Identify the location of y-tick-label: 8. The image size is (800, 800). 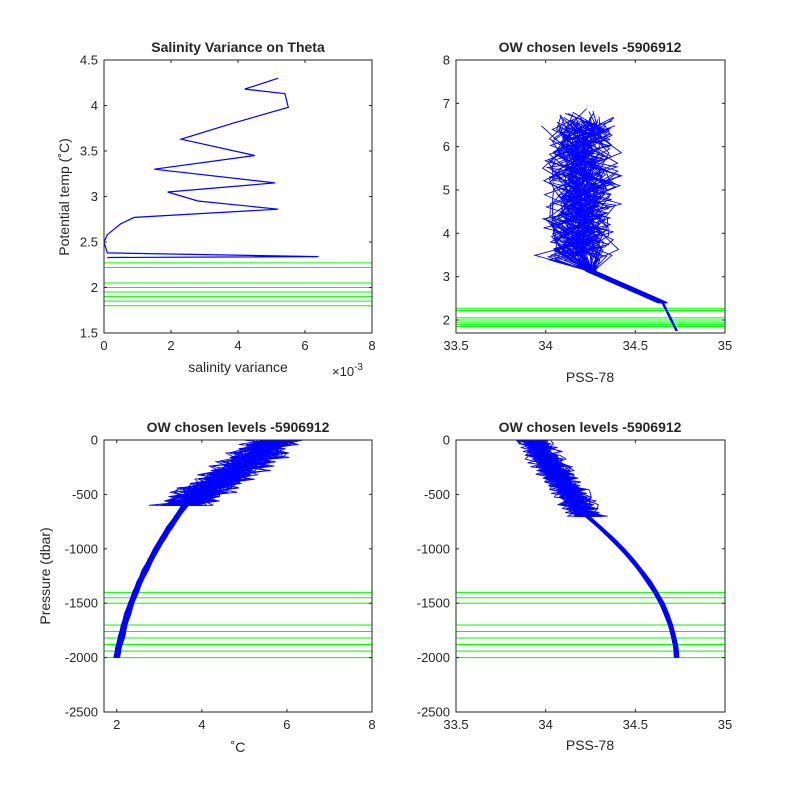
(446, 60).